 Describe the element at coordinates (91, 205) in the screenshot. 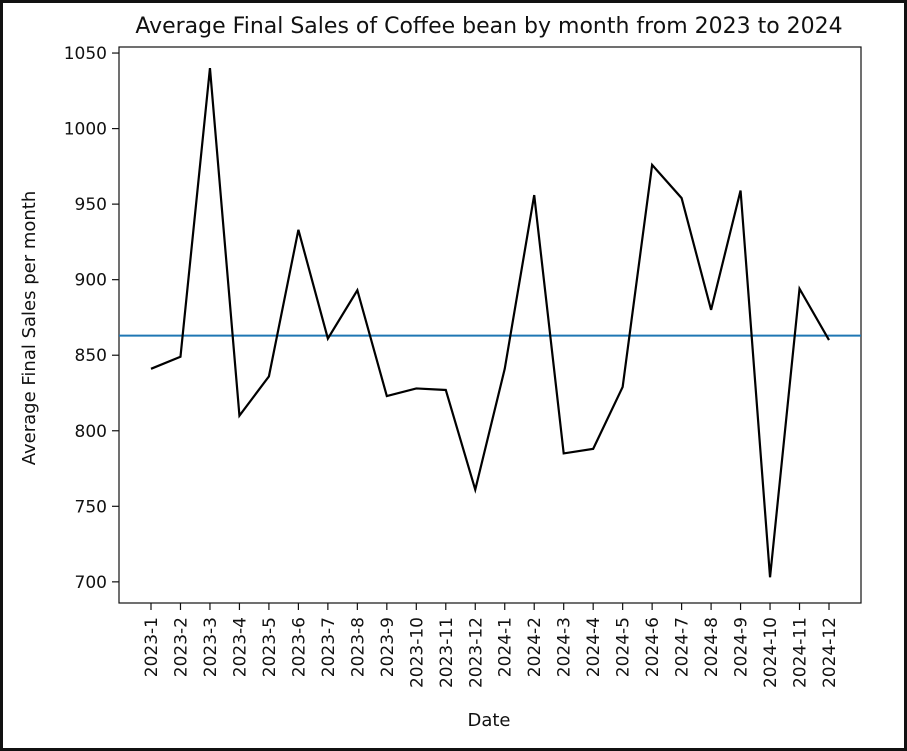

I see `y-tick-label: 950` at that location.